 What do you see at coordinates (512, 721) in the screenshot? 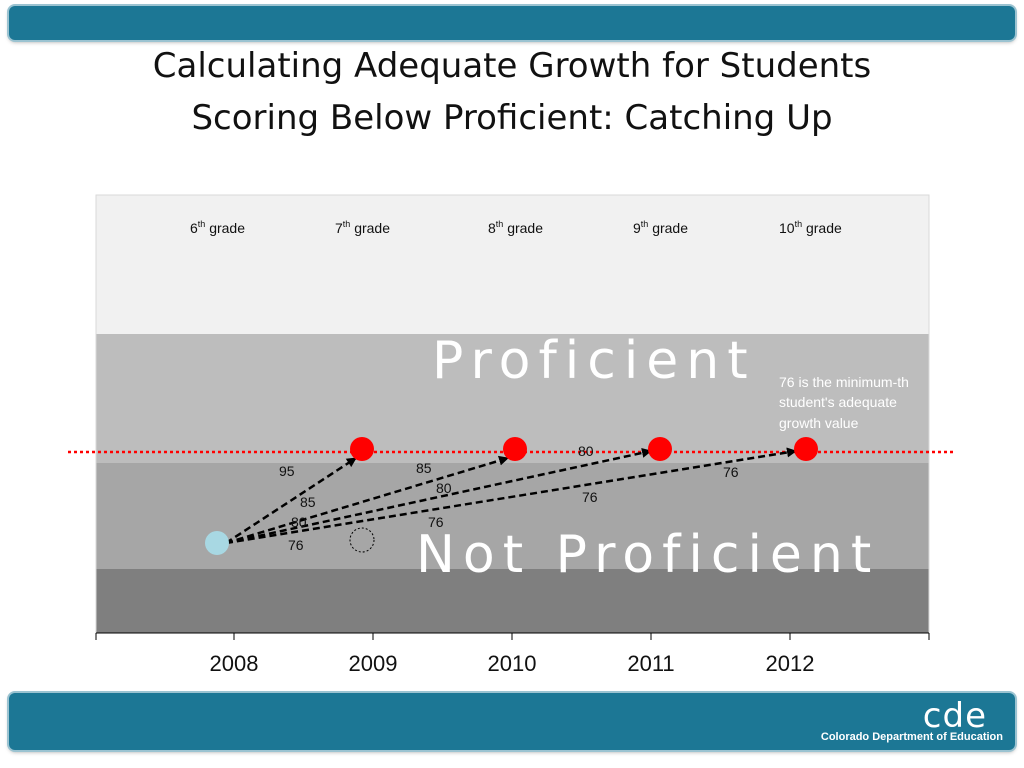
I see `footer-bar: cde Colorado Department of Education` at bounding box center [512, 721].